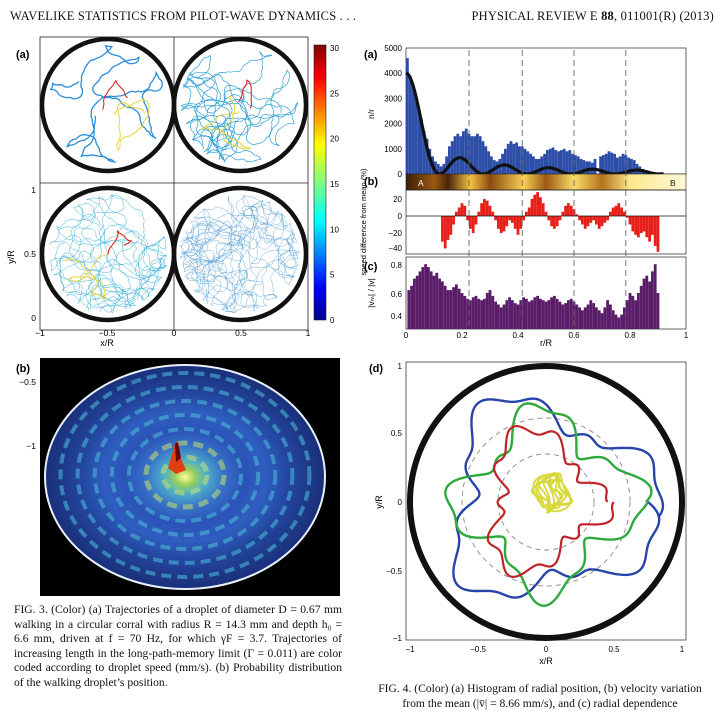  Describe the element at coordinates (398, 638) in the screenshot. I see `fig4d-ytick: −1` at that location.